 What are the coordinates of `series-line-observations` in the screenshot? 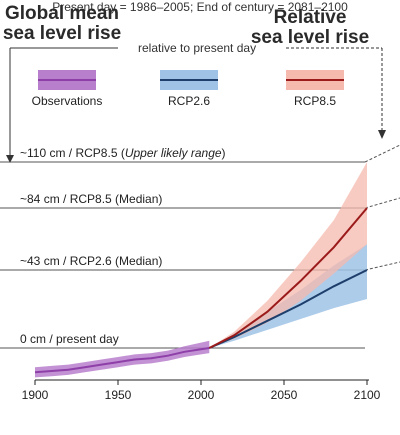 It's located at (122, 360).